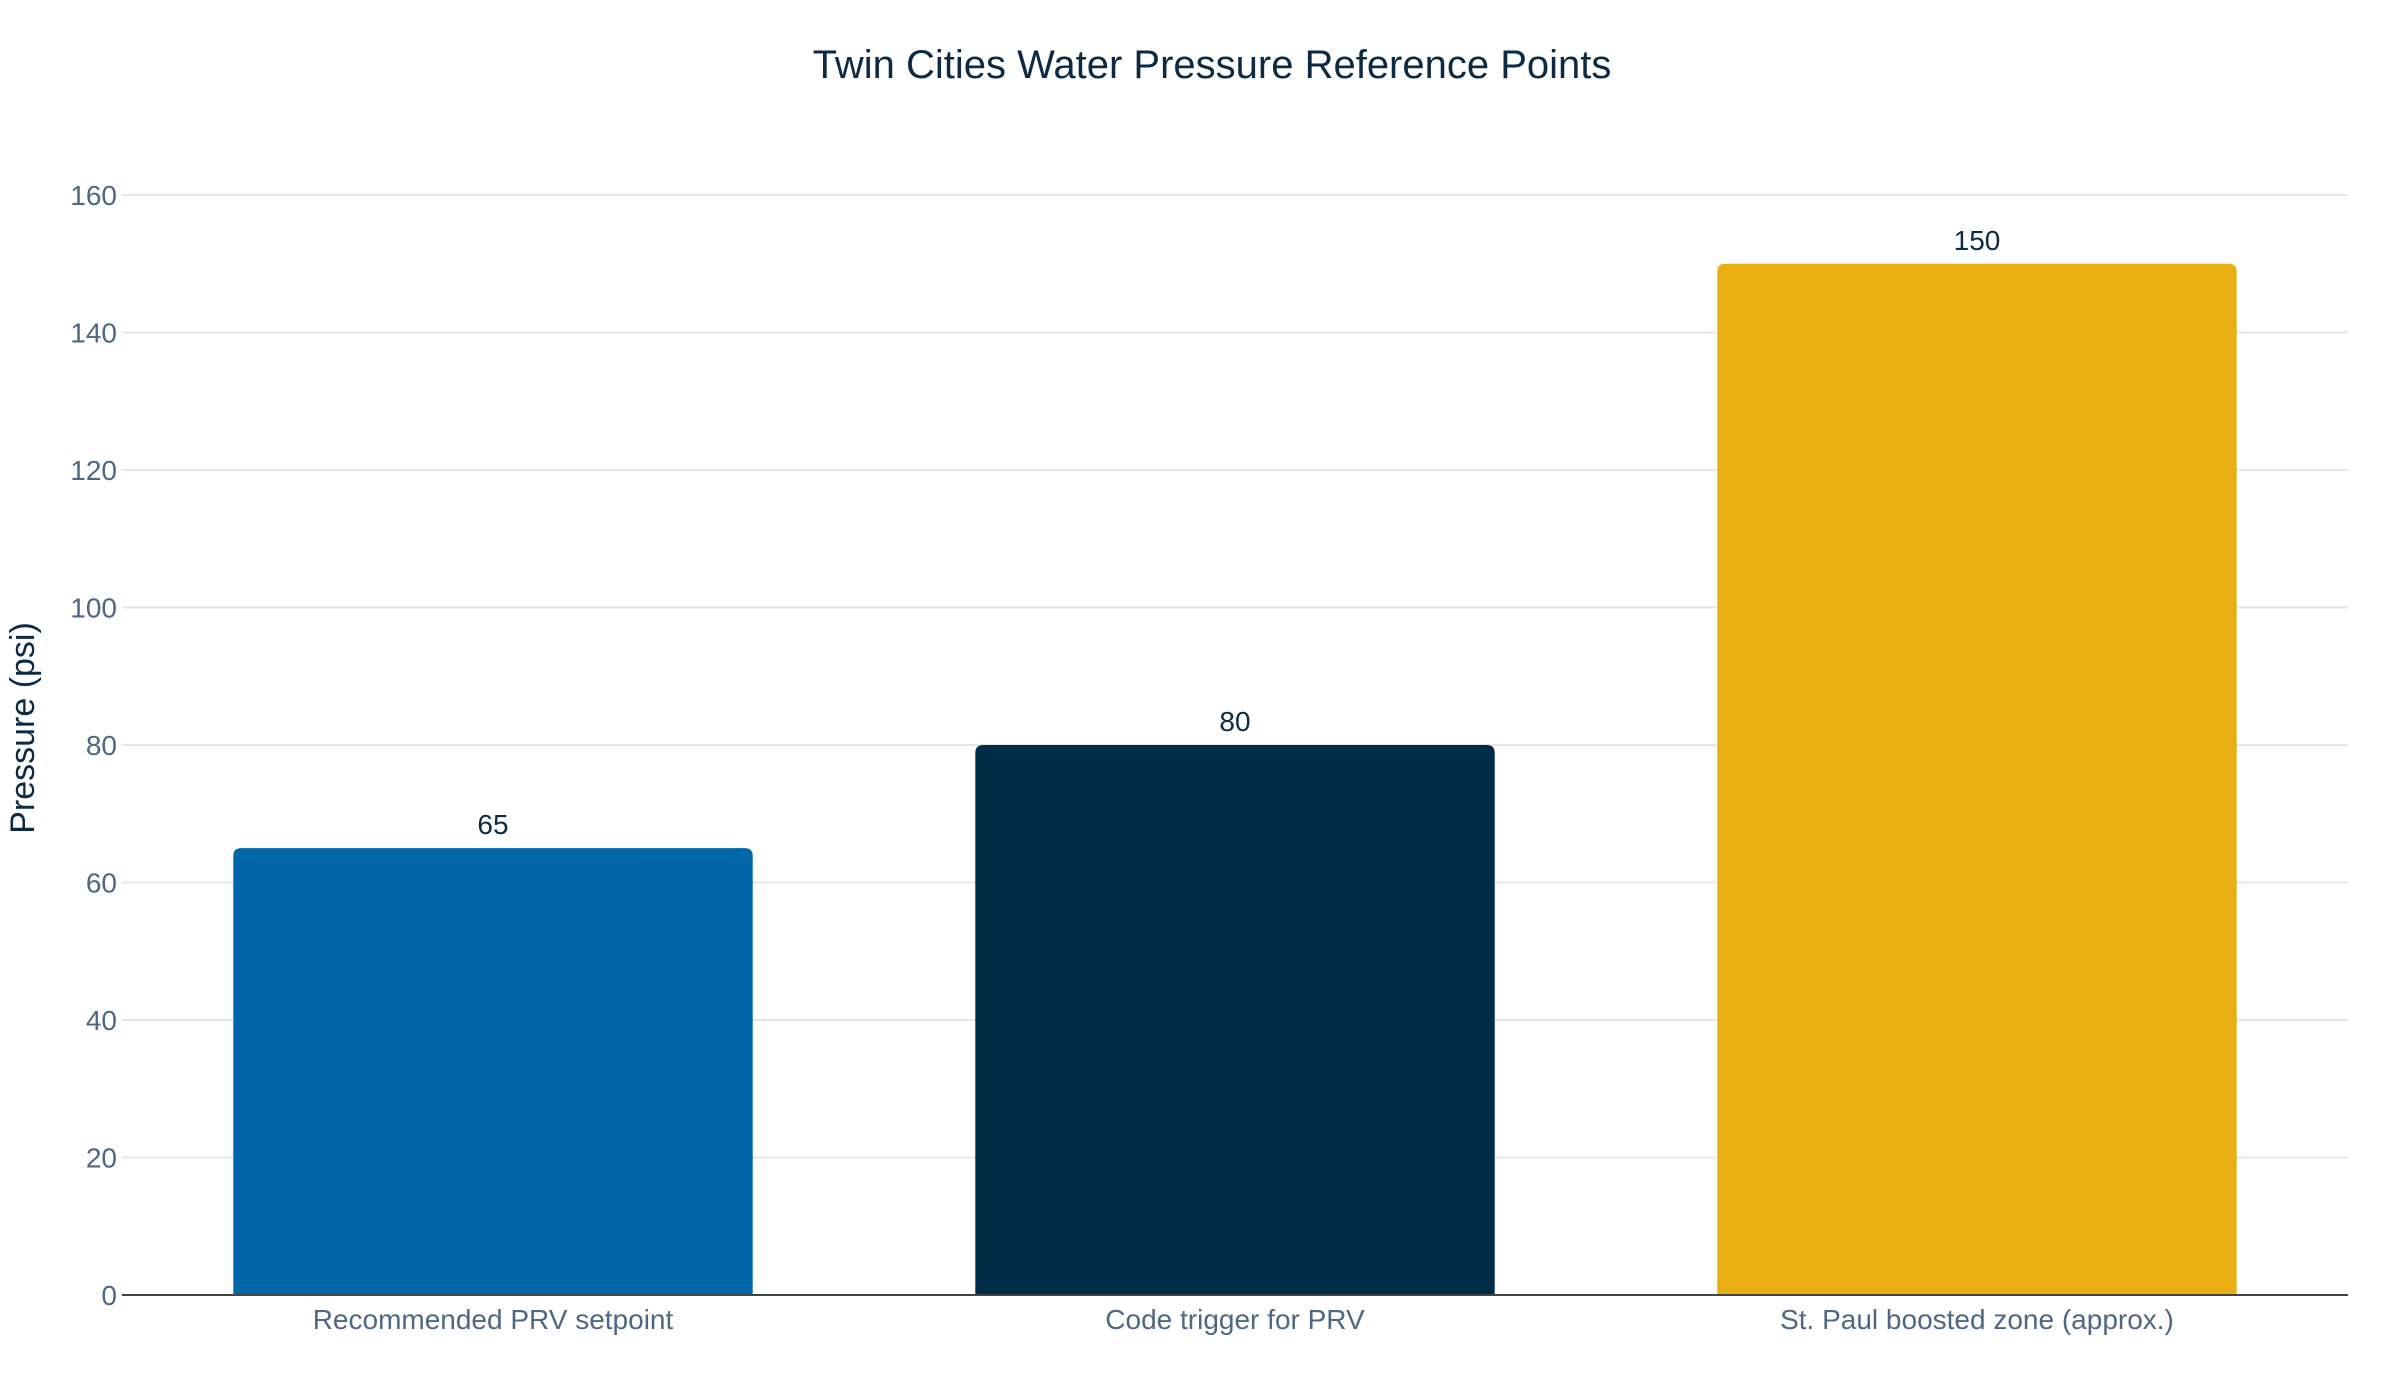 This screenshot has height=1400, width=2400. I want to click on y-axis-ticks: 0 20 40 60 80 100 120 140 160, so click(93, 745).